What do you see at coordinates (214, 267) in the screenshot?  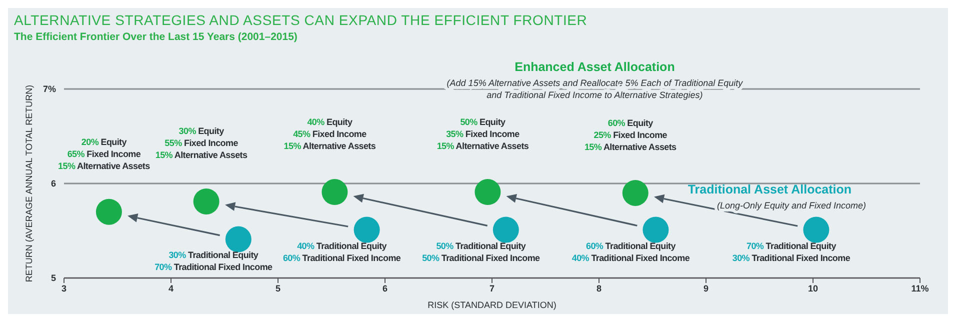 I see `annotation: 70% Traditional Fixed Income` at bounding box center [214, 267].